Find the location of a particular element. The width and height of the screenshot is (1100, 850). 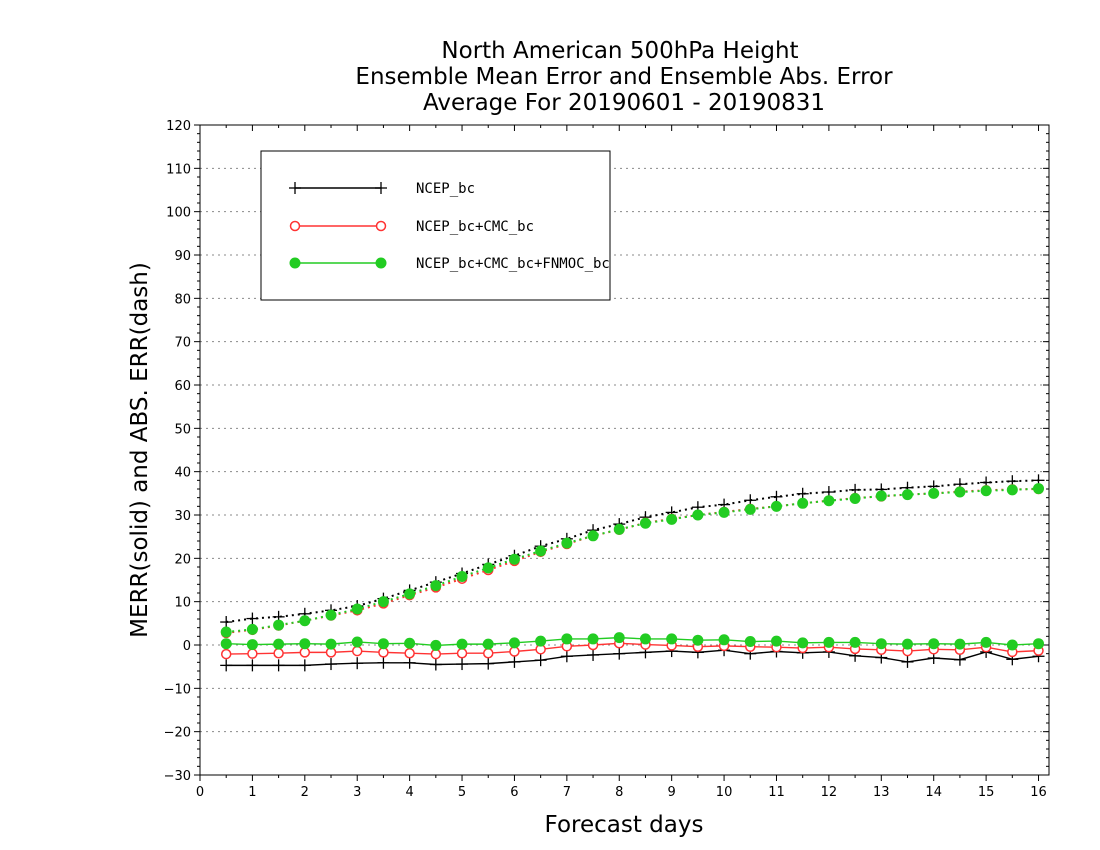

x-tick-label-16: 16 is located at coordinates (1038, 792).